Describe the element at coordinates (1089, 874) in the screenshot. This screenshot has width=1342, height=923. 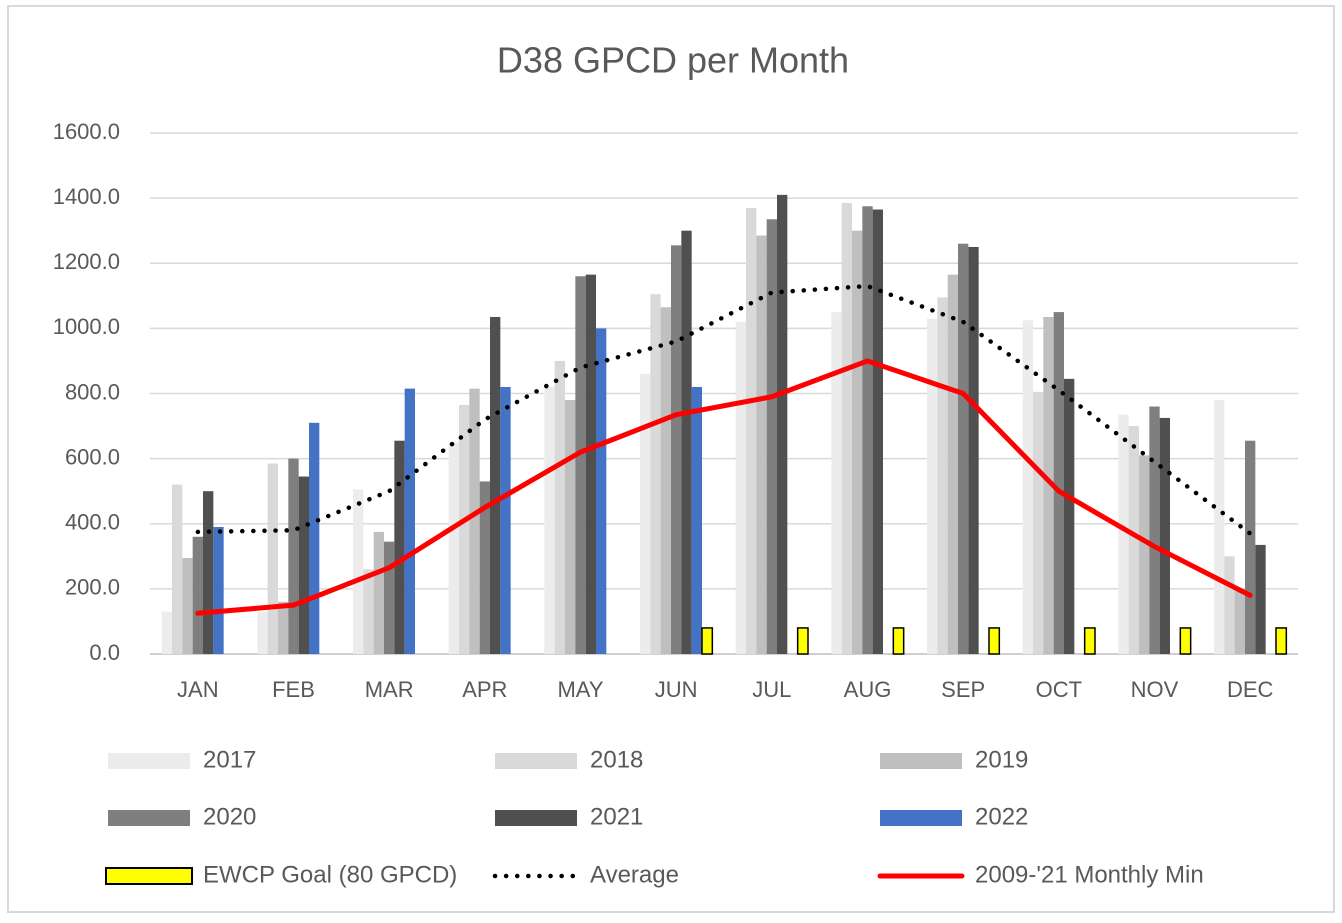
I see `legend-label: 2009-'21 Monthly Min` at that location.